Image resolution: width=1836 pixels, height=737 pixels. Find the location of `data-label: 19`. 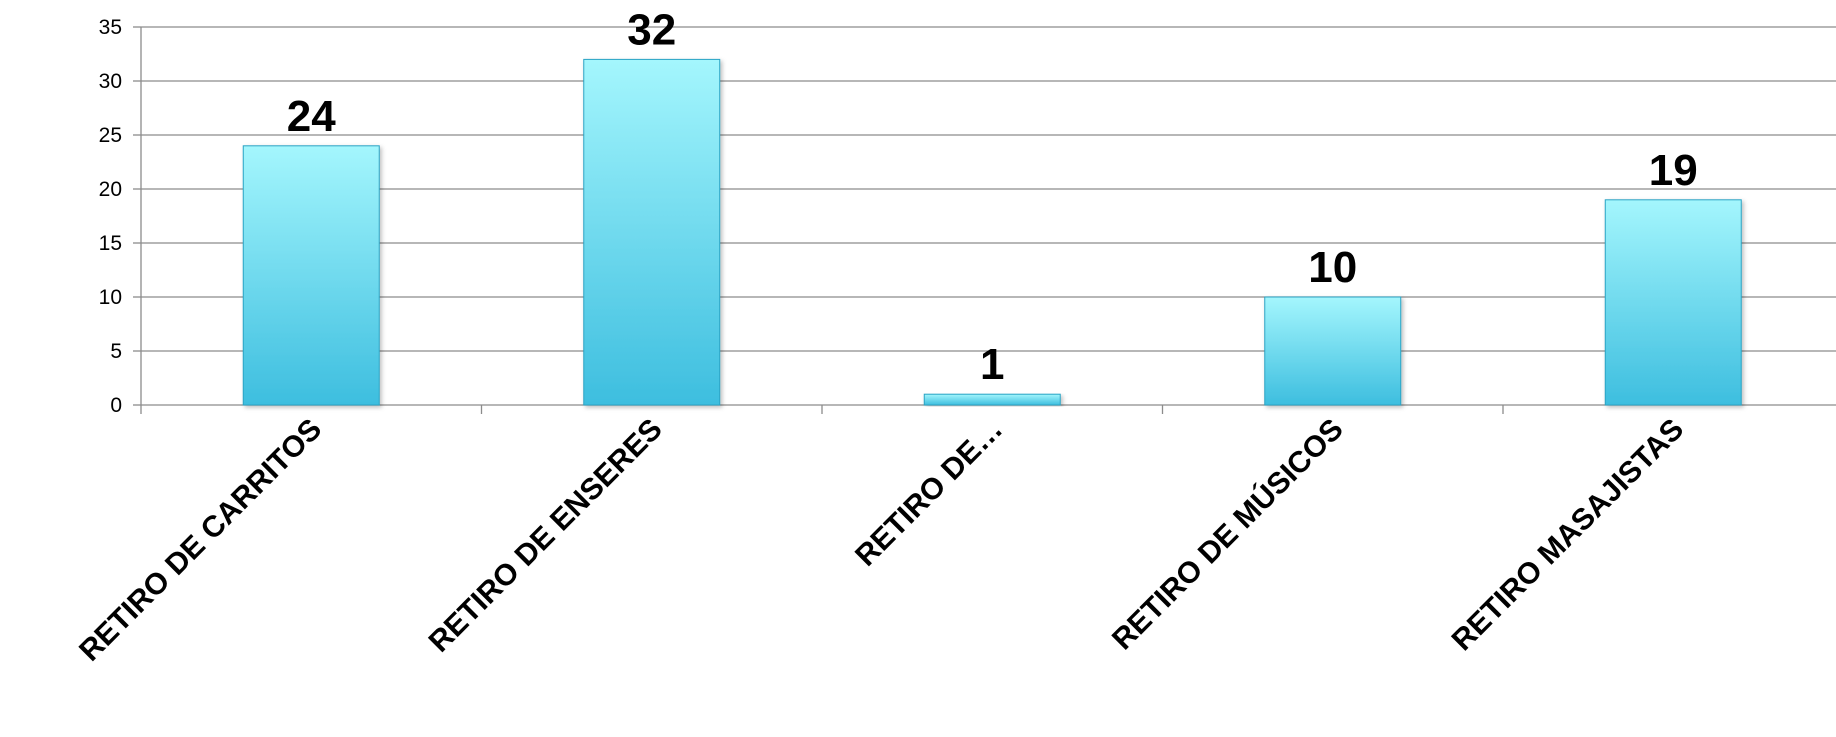

data-label: 19 is located at coordinates (1673, 170).